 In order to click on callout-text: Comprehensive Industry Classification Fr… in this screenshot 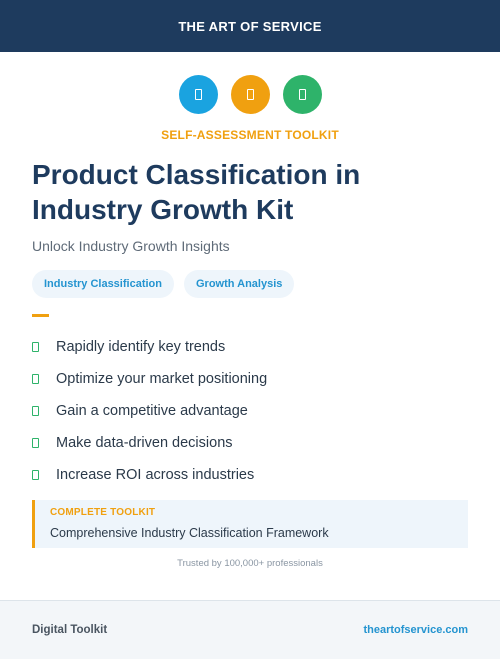, I will do `click(189, 533)`.